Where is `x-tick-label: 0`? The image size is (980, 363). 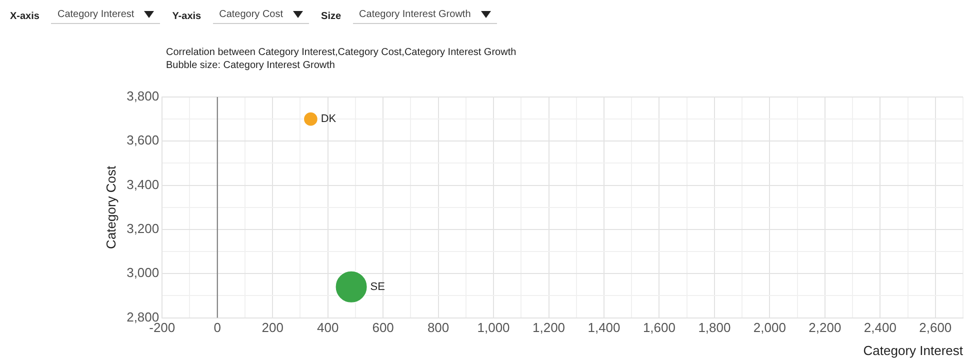 x-tick-label: 0 is located at coordinates (217, 328).